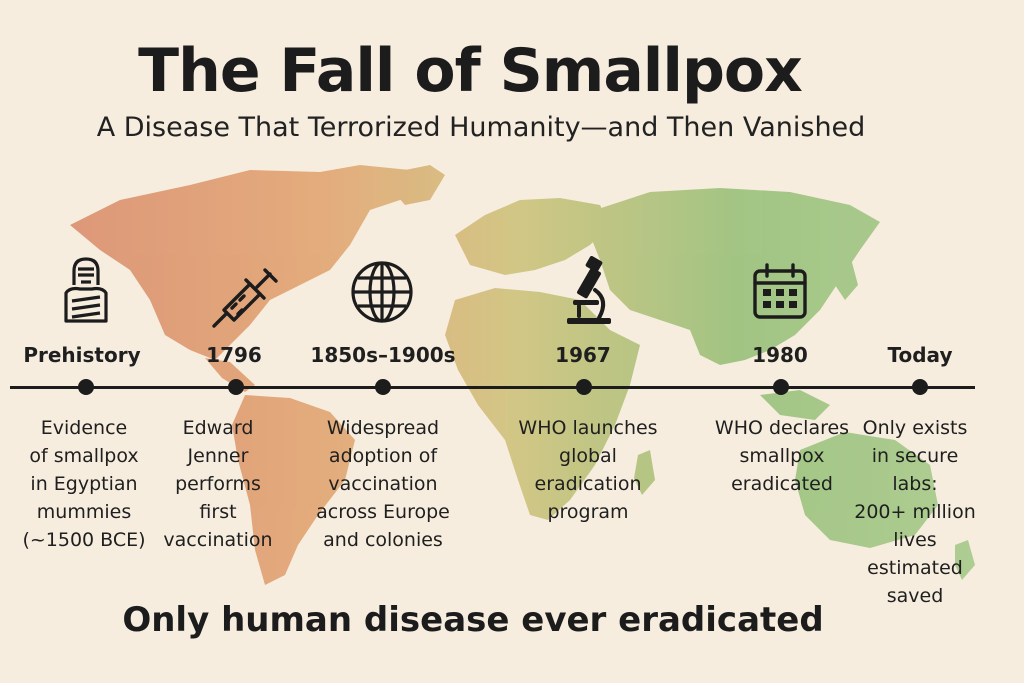  I want to click on africa-shape, so click(542, 404).